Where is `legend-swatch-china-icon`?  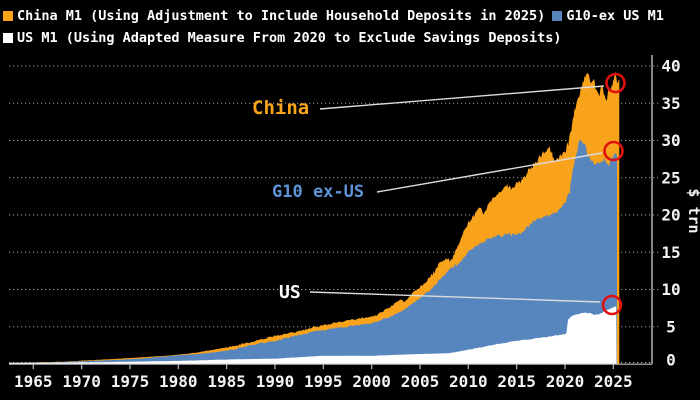 legend-swatch-china-icon is located at coordinates (8, 16).